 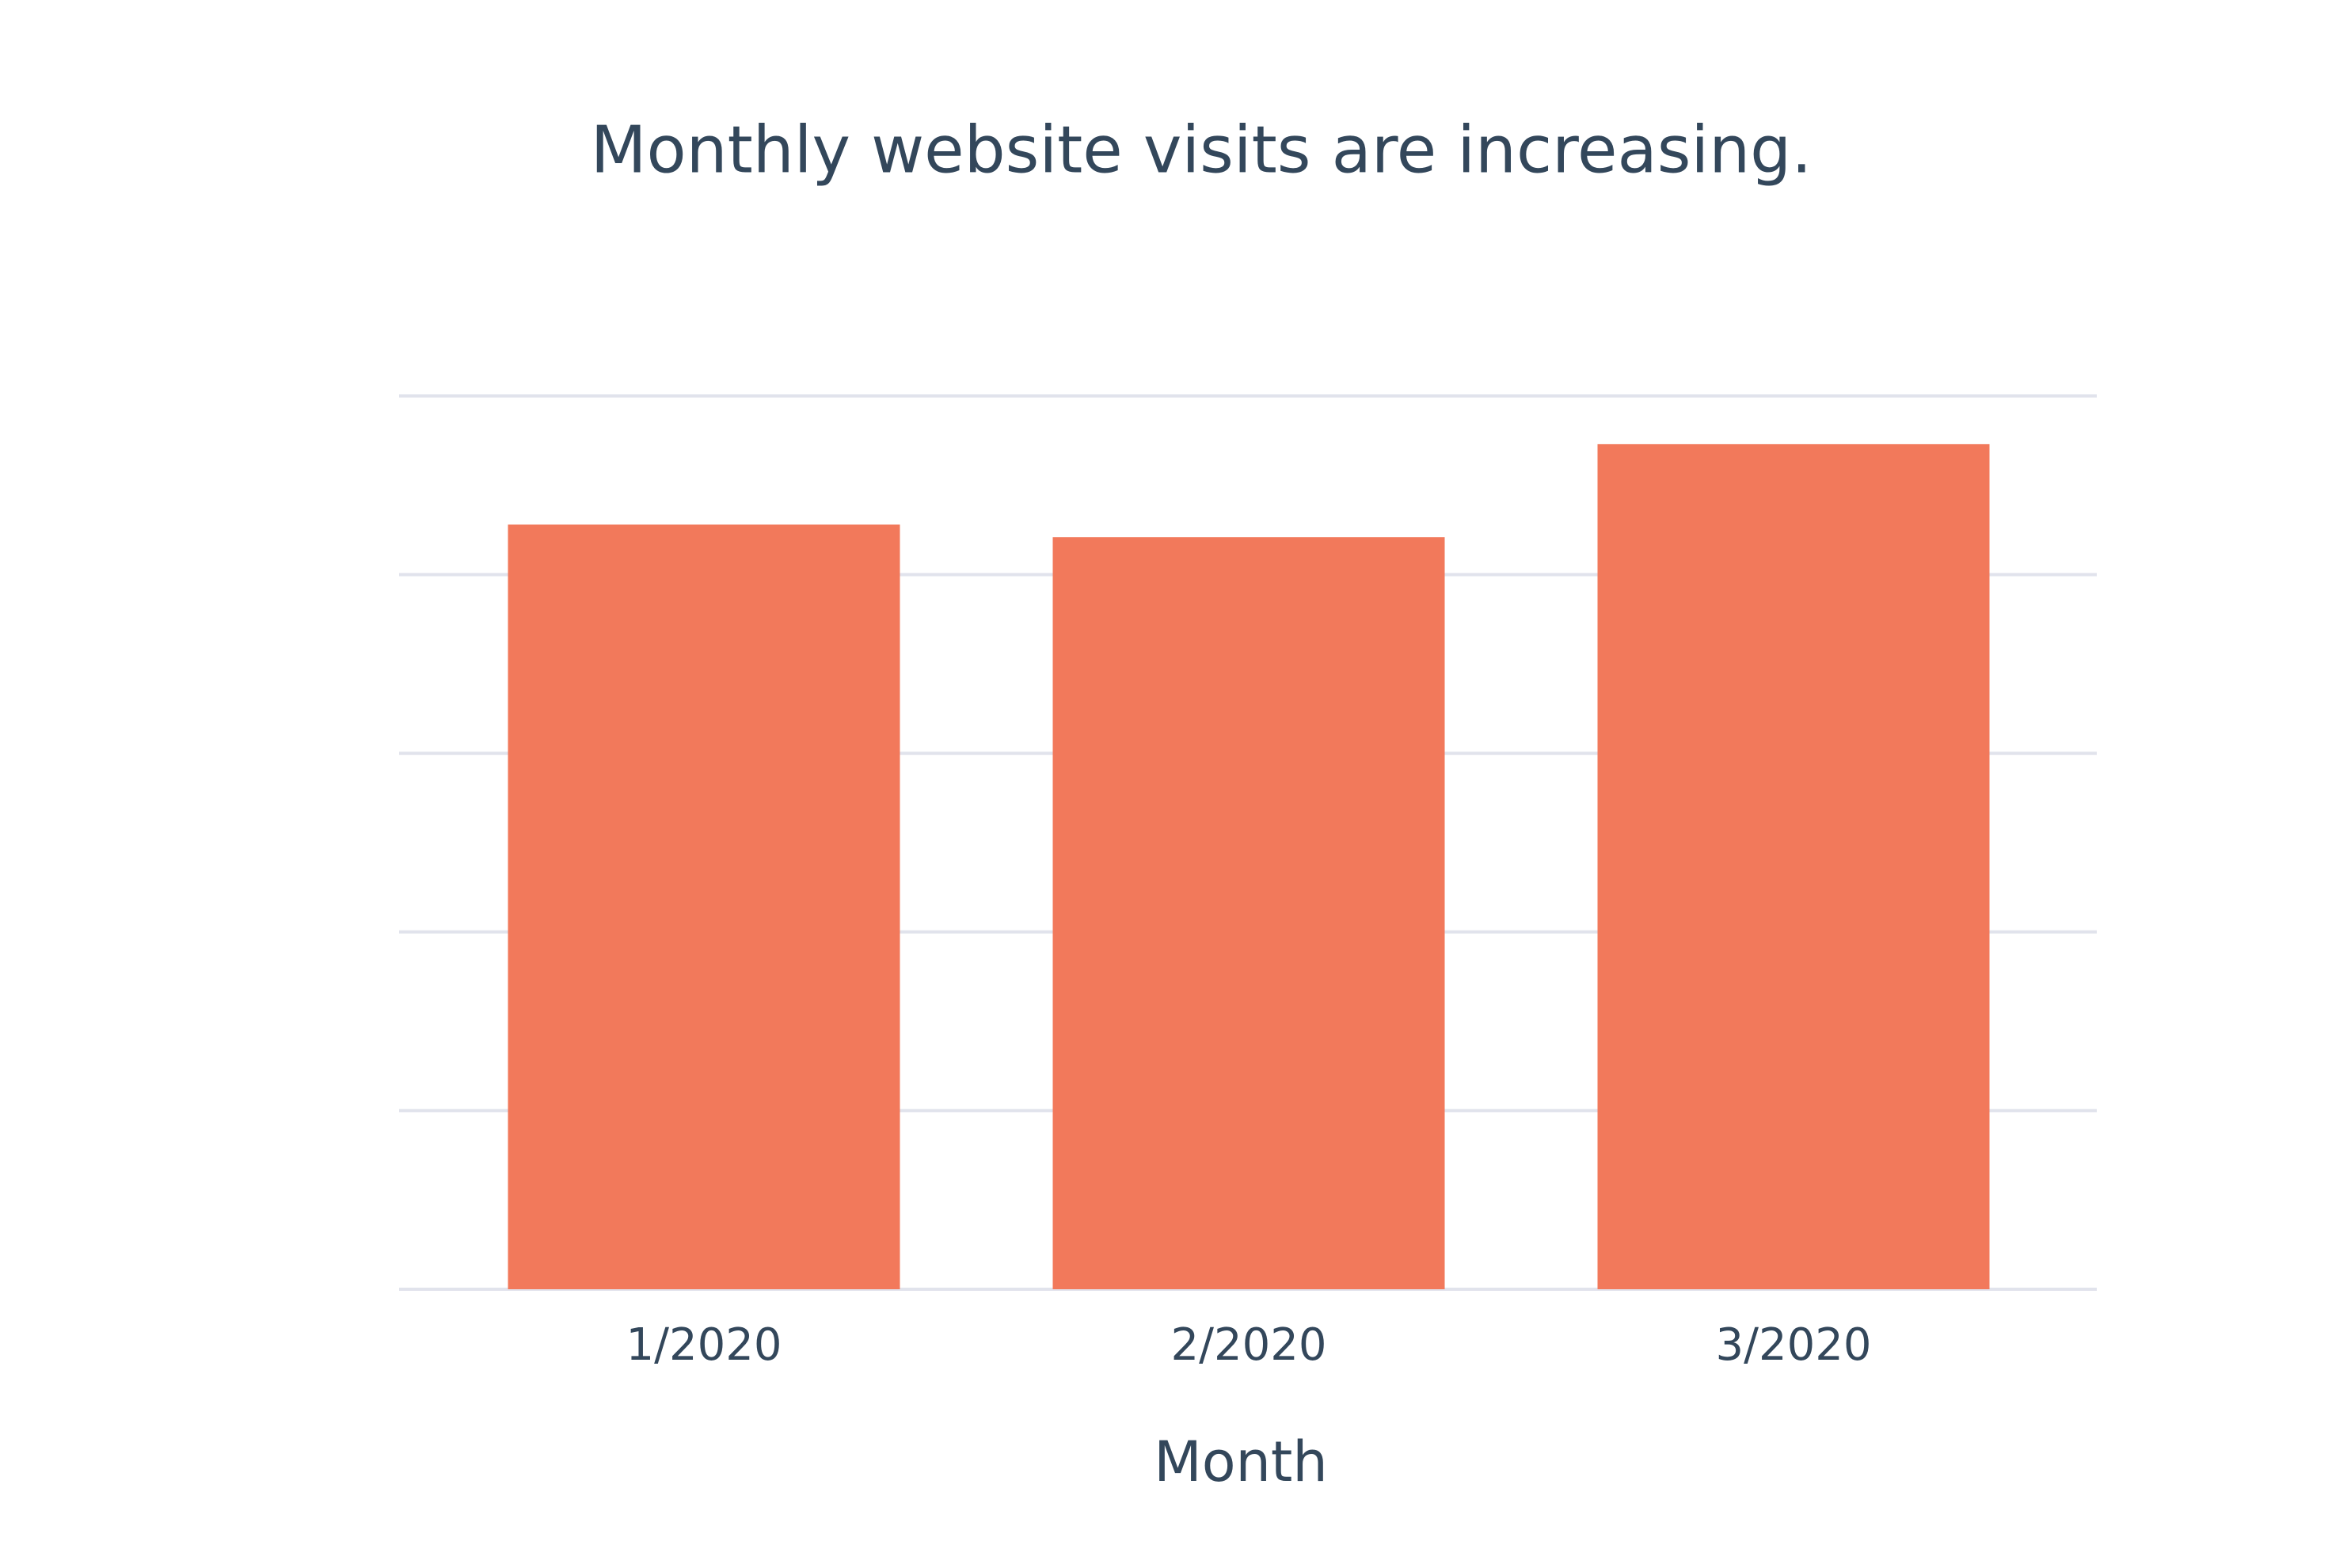 I want to click on chart-title: Monthly website visits are increasing., so click(x=1202, y=150).